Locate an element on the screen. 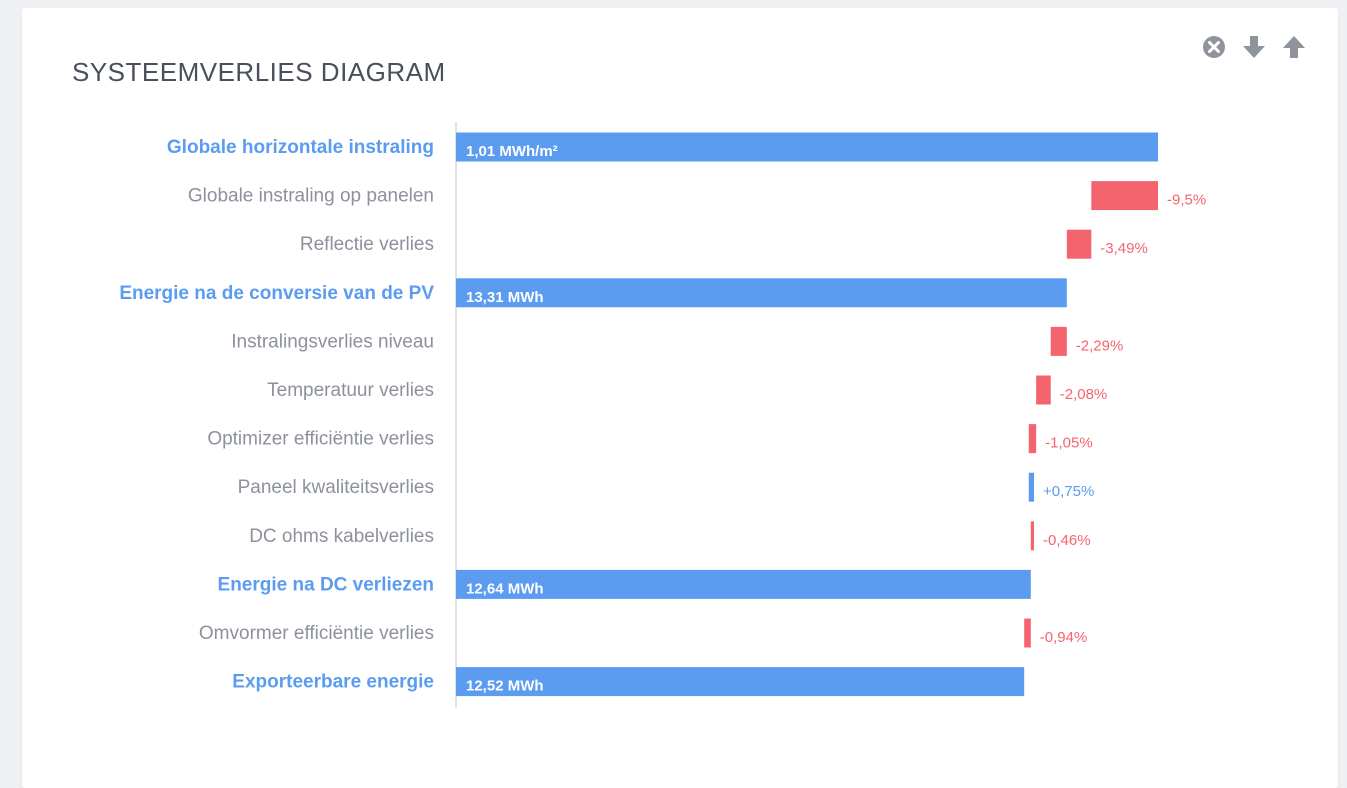  category-label: Optimizer efficiëntie verlies is located at coordinates (320, 439).